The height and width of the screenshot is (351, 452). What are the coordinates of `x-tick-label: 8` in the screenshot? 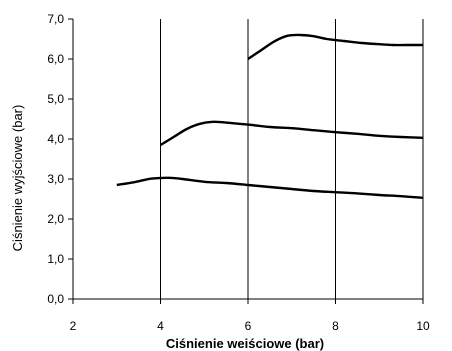 It's located at (335, 326).